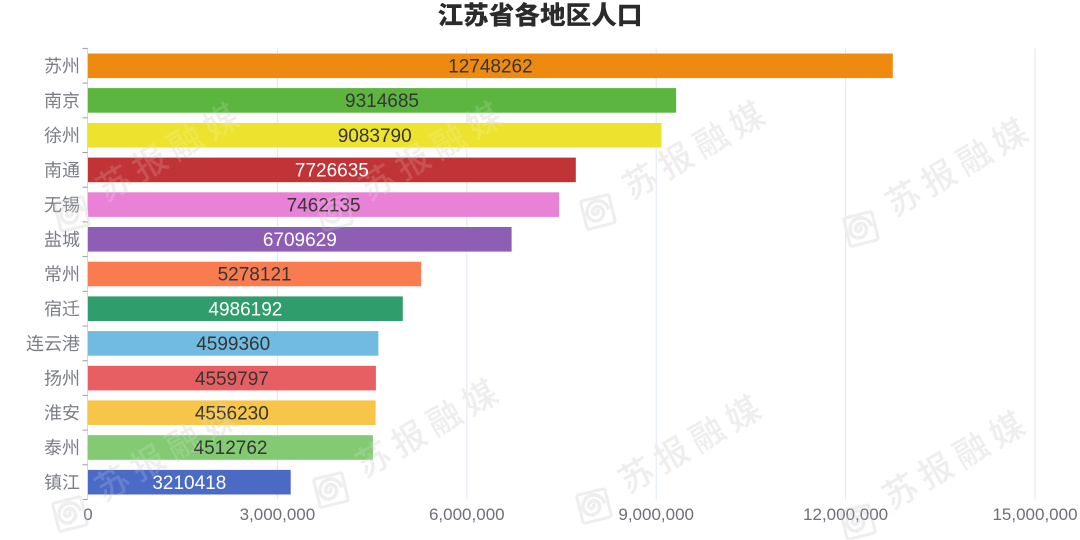  What do you see at coordinates (255, 275) in the screenshot?
I see `svg-text: 5278121` at bounding box center [255, 275].